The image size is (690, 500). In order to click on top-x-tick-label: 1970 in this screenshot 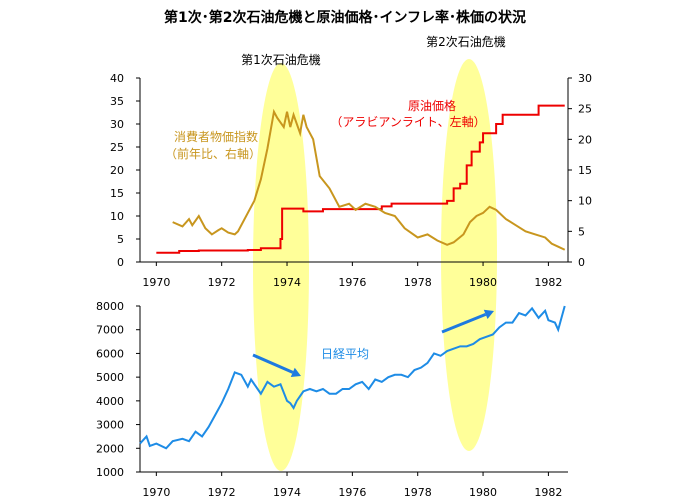, I will do `click(156, 282)`.